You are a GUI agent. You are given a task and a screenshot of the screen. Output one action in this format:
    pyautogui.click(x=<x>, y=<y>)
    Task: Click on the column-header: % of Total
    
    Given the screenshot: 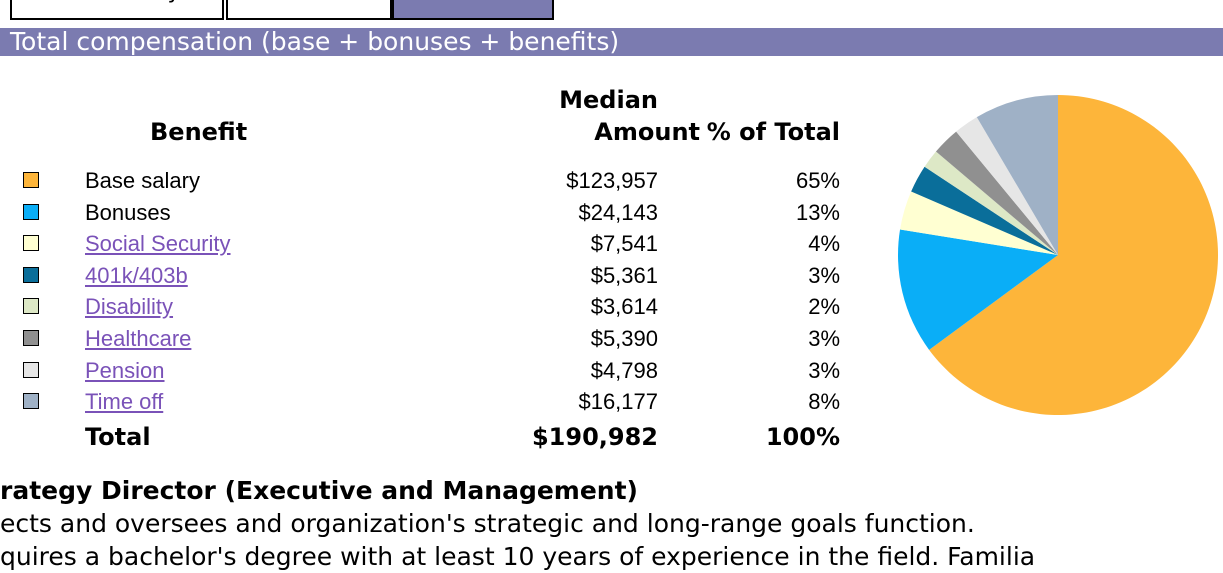 What is the action you would take?
    pyautogui.click(x=773, y=132)
    